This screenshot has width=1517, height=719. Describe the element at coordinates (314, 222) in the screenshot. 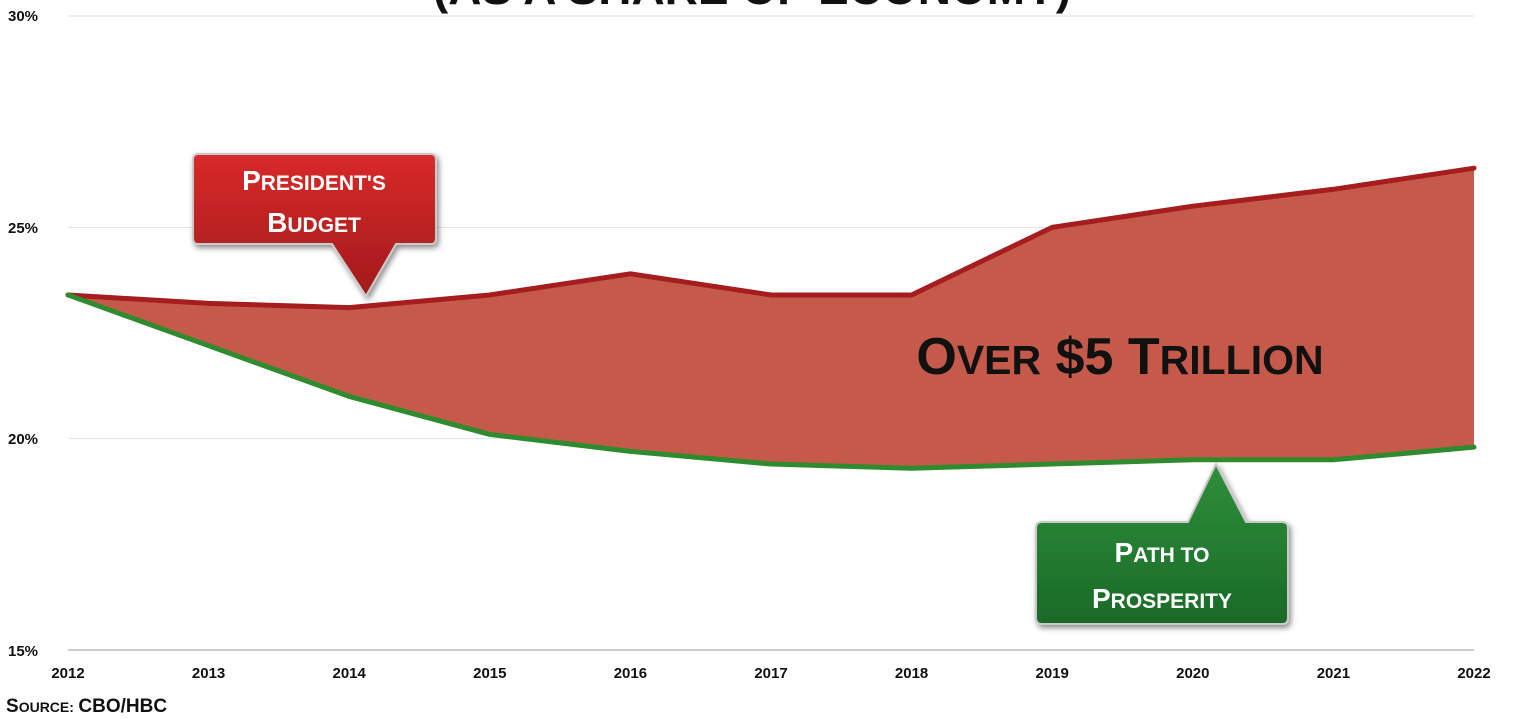

I see `presidents-budget-label-line2: BUDGET` at that location.